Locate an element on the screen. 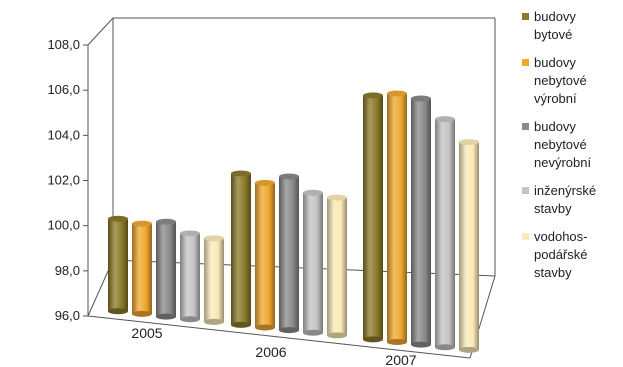 The image size is (623, 367). x-tick-label: 2007 is located at coordinates (400, 359).